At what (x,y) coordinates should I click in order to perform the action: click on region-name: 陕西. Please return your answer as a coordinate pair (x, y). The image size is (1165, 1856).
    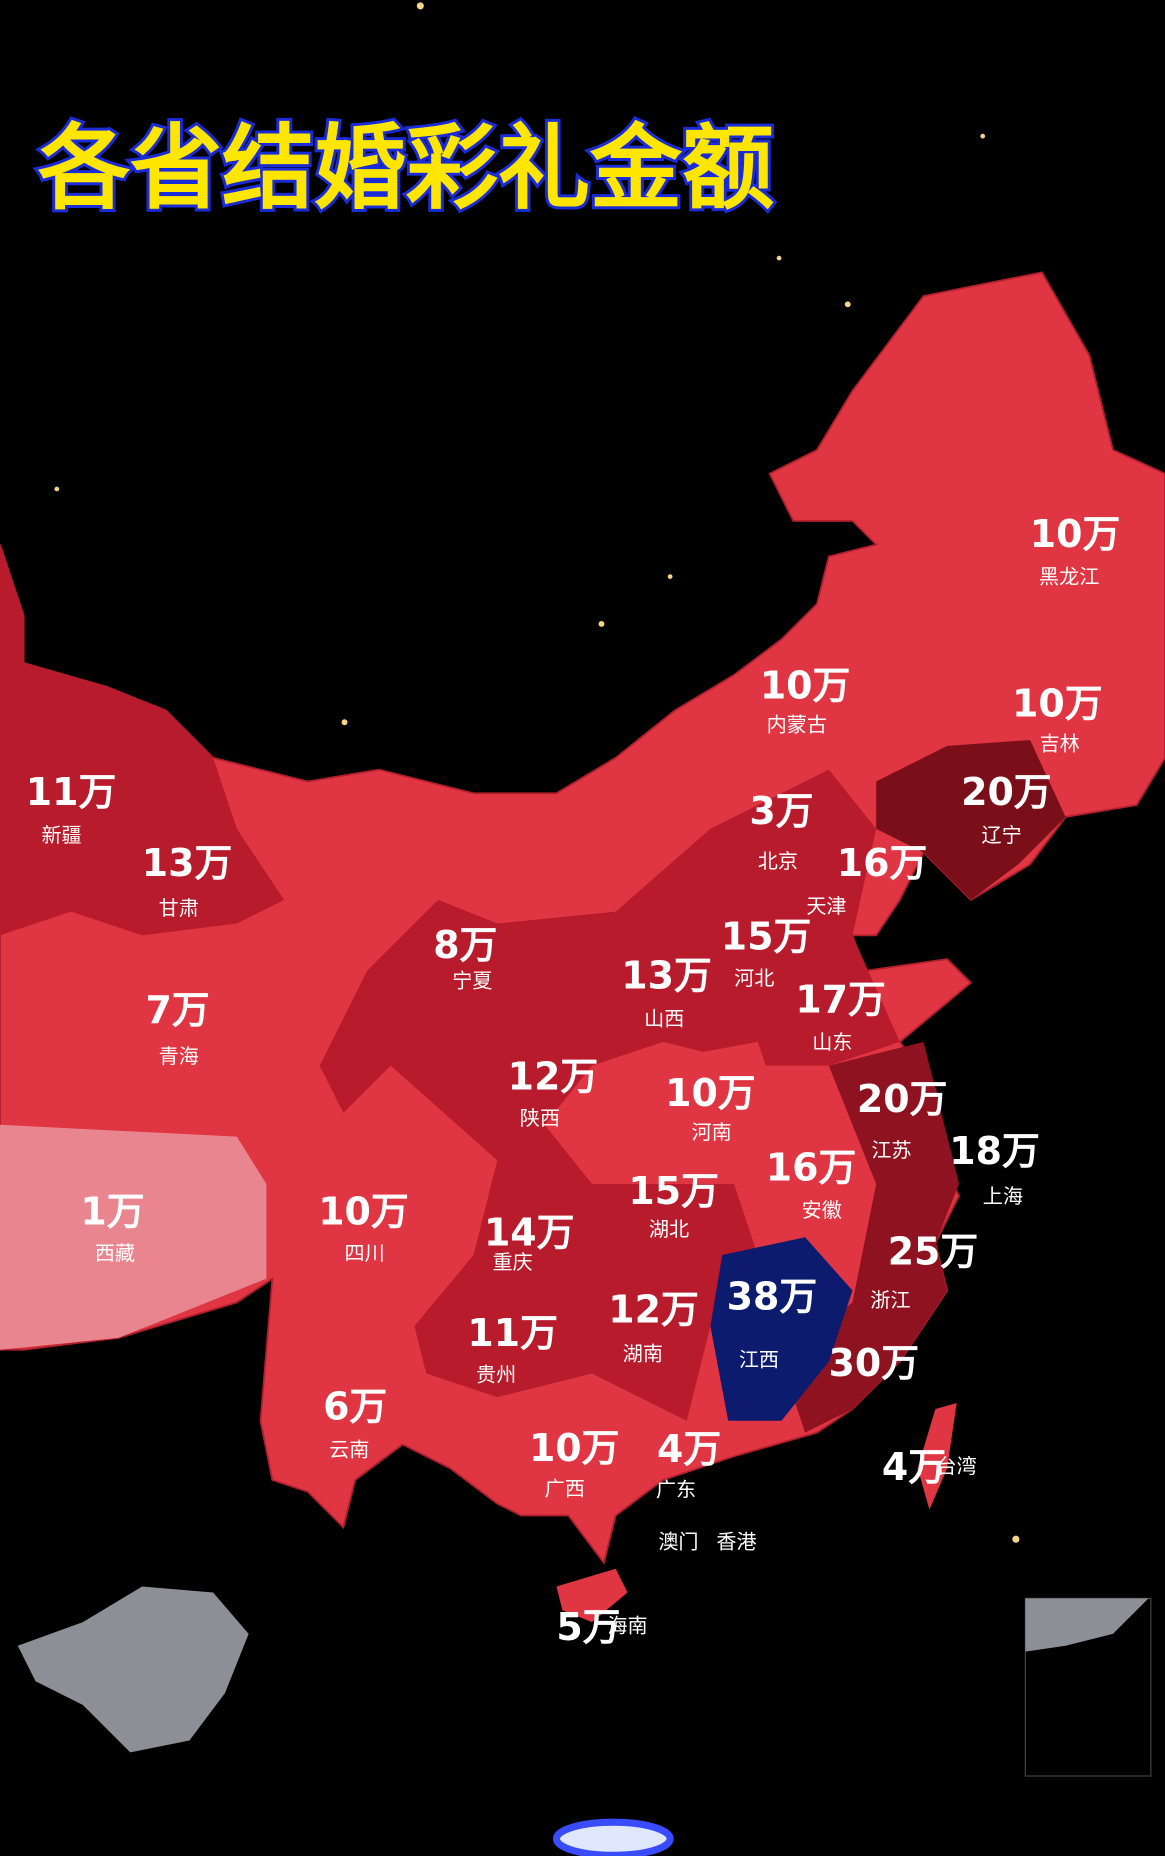
    Looking at the image, I should click on (540, 1118).